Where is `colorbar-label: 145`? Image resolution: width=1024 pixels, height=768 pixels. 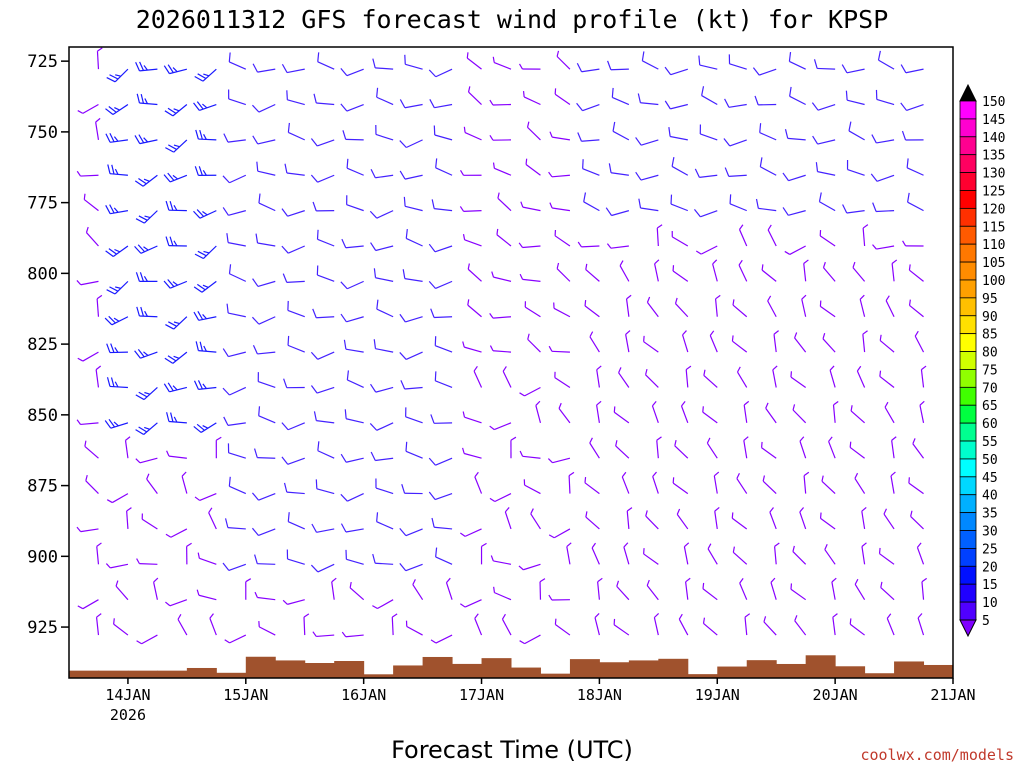
colorbar-label: 145 is located at coordinates (993, 120).